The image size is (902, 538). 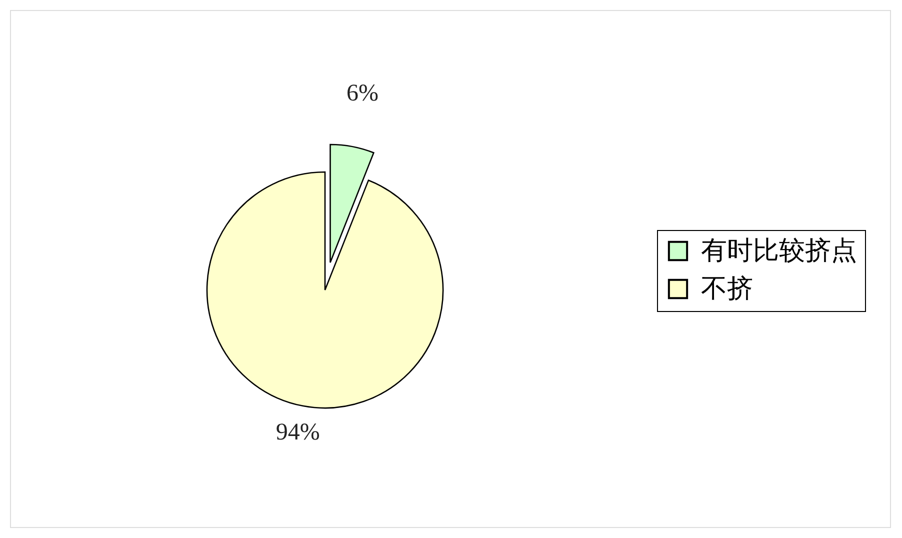 I want to click on data-label: 6%, so click(x=362, y=93).